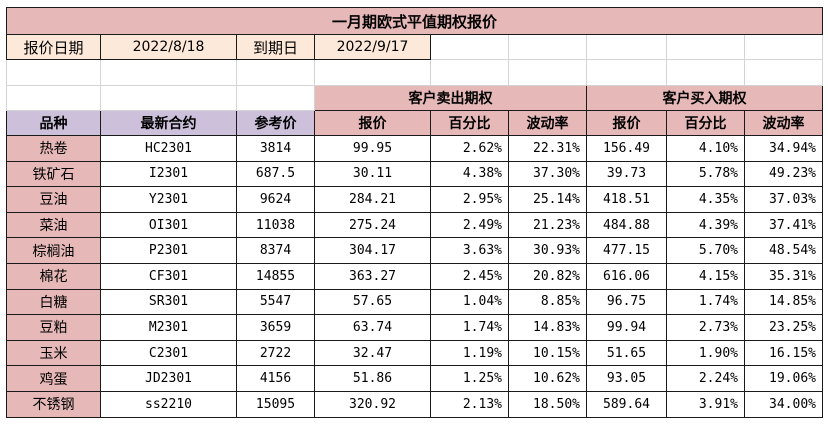 The image size is (828, 429). I want to click on cell-ref-price: 687.5, so click(275, 174).